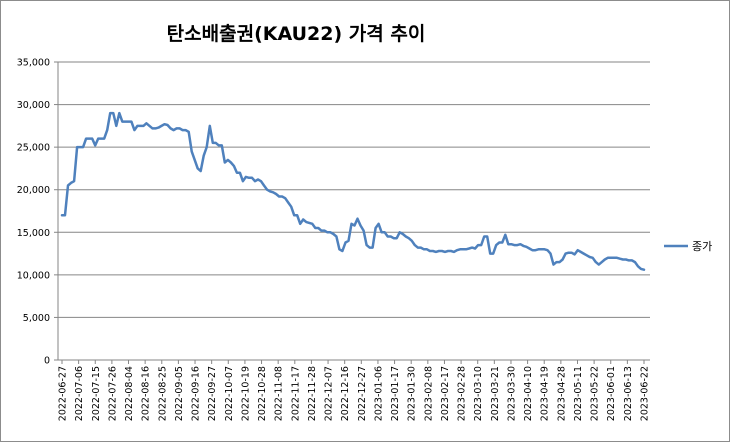  I want to click on x-tick-label: 2022-11-28, so click(312, 393).